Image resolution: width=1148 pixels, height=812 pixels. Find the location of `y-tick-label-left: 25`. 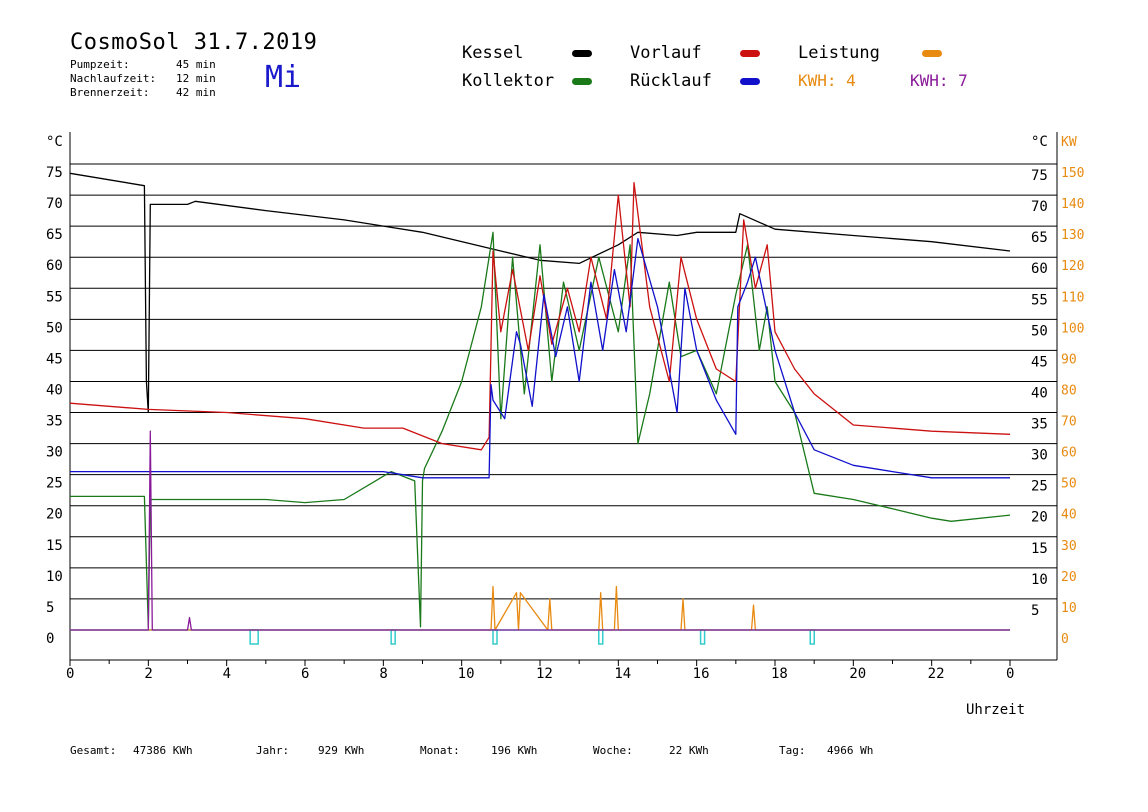

y-tick-label-left: 25 is located at coordinates (54, 484).